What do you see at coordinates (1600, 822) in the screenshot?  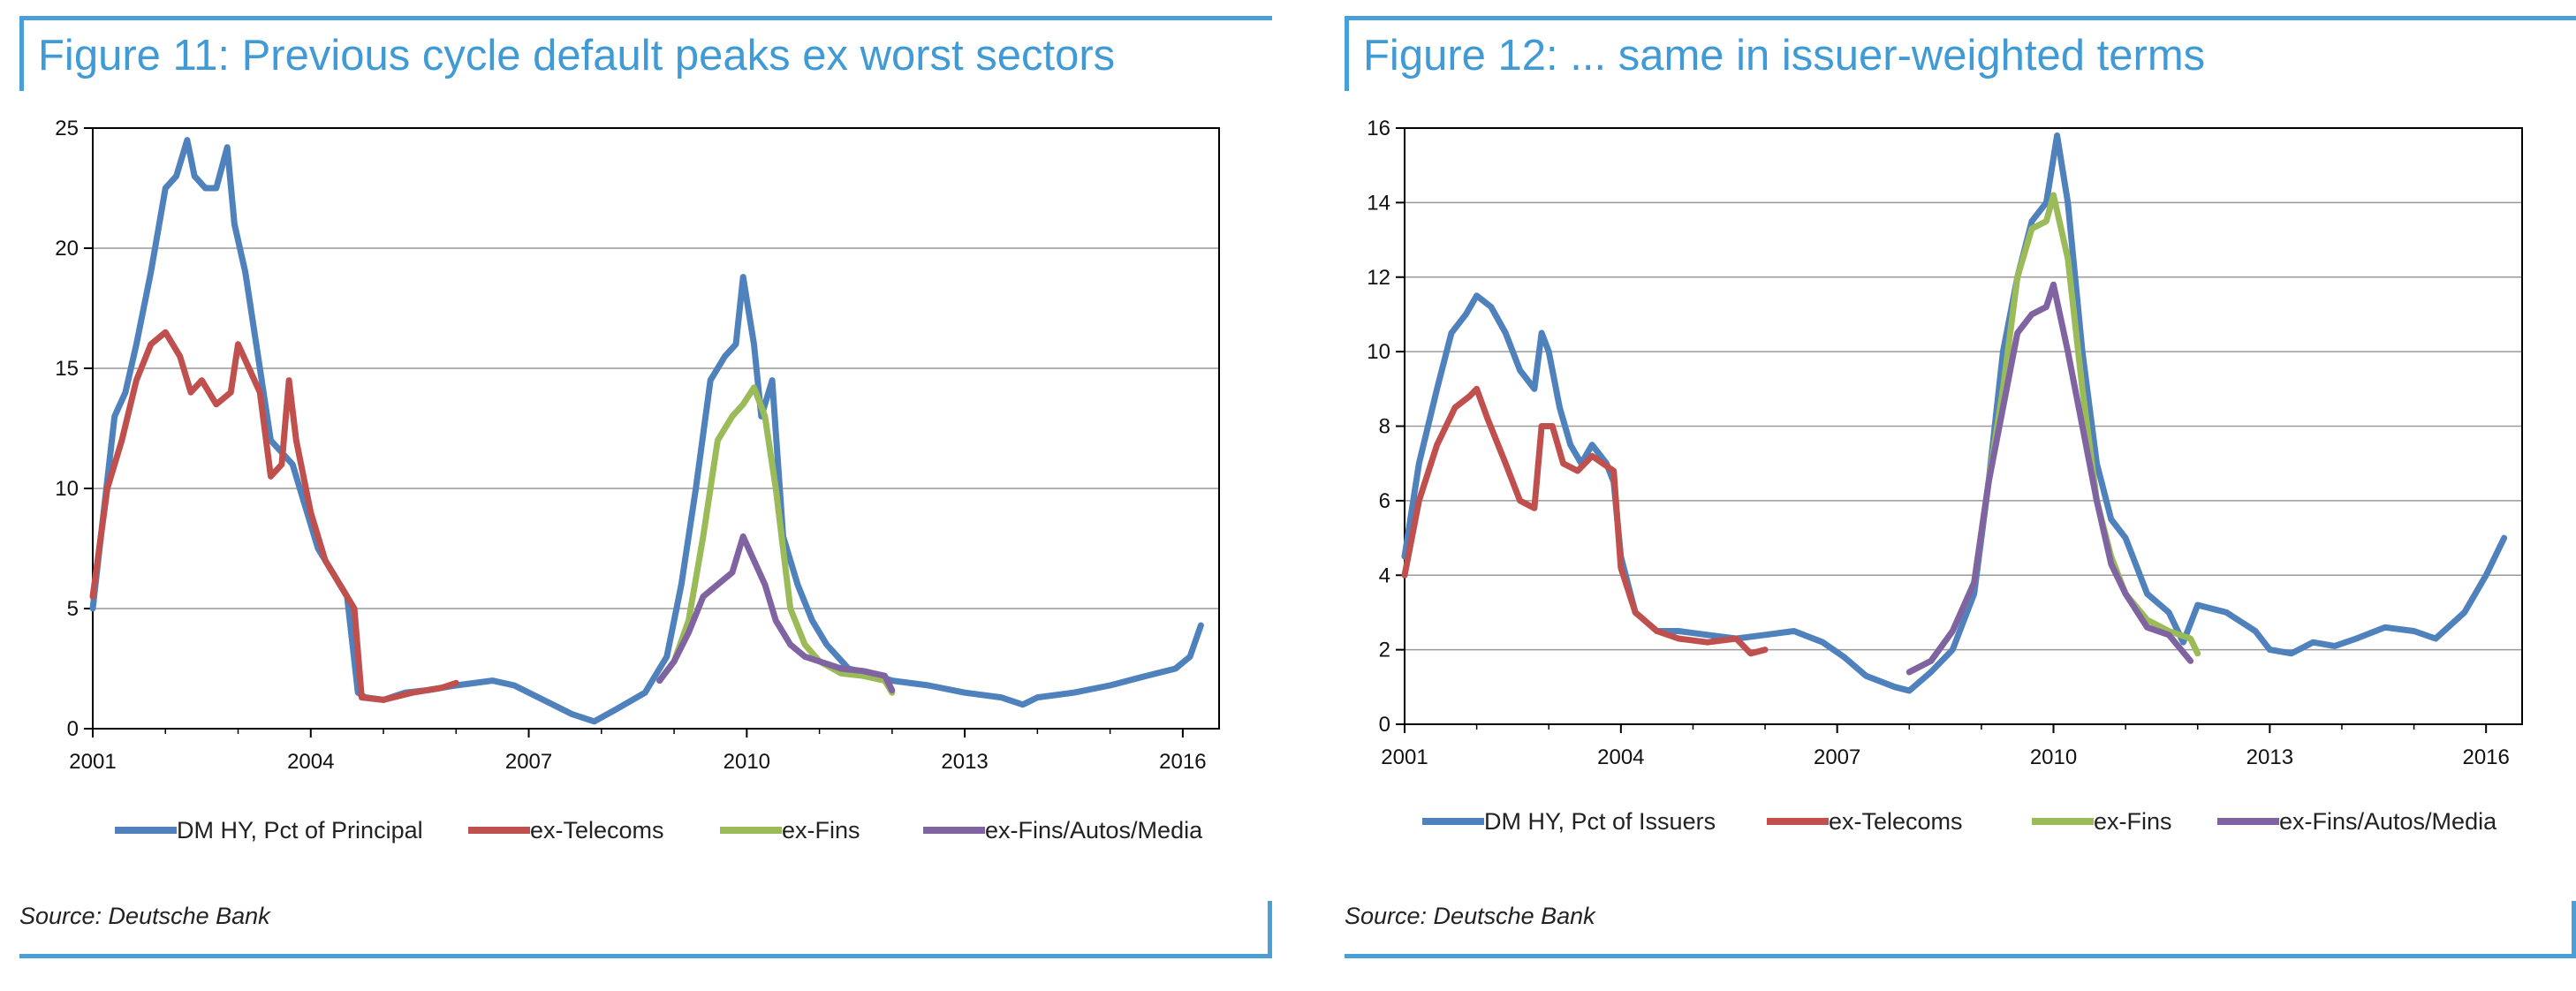 I see `legend-label: DM HY, Pct of Issuers` at bounding box center [1600, 822].